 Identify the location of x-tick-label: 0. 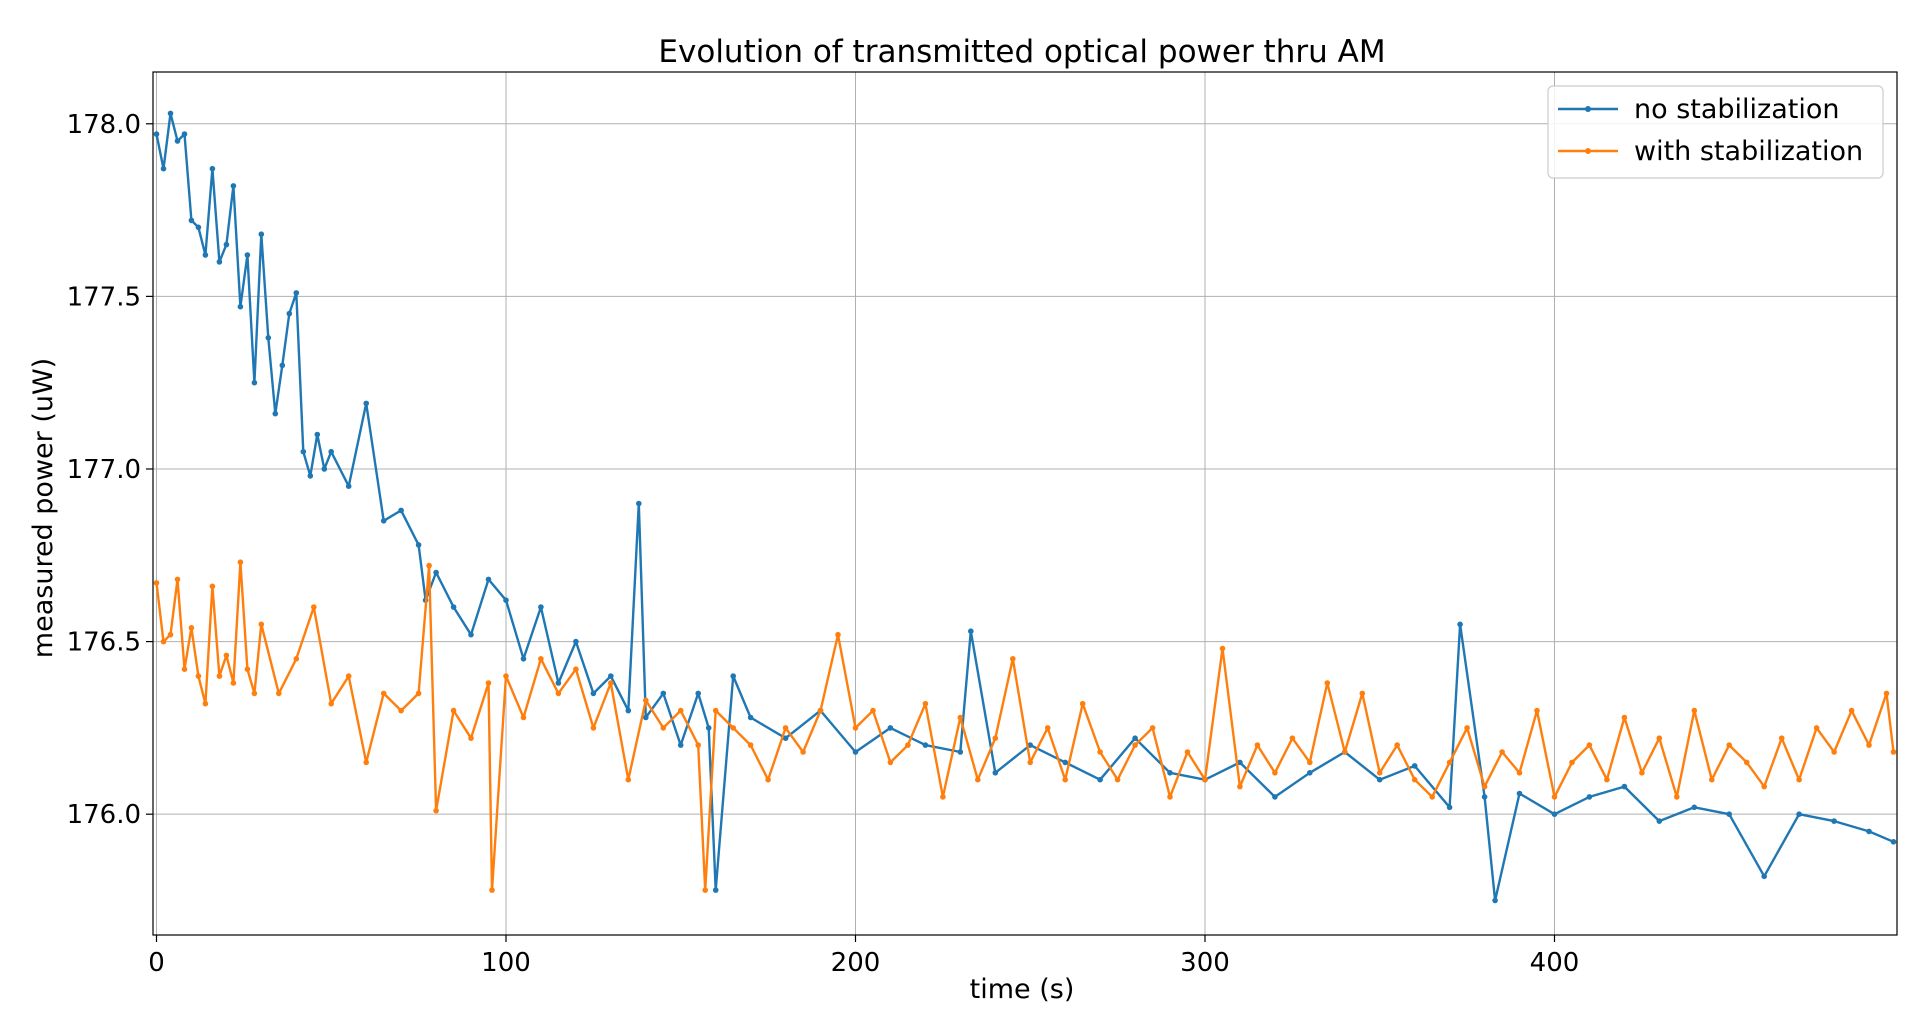
(156, 963).